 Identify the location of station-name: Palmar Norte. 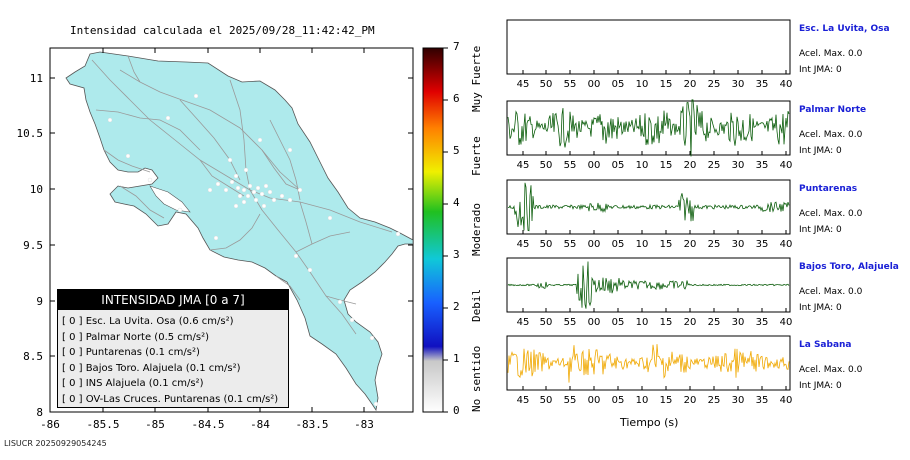
(833, 110).